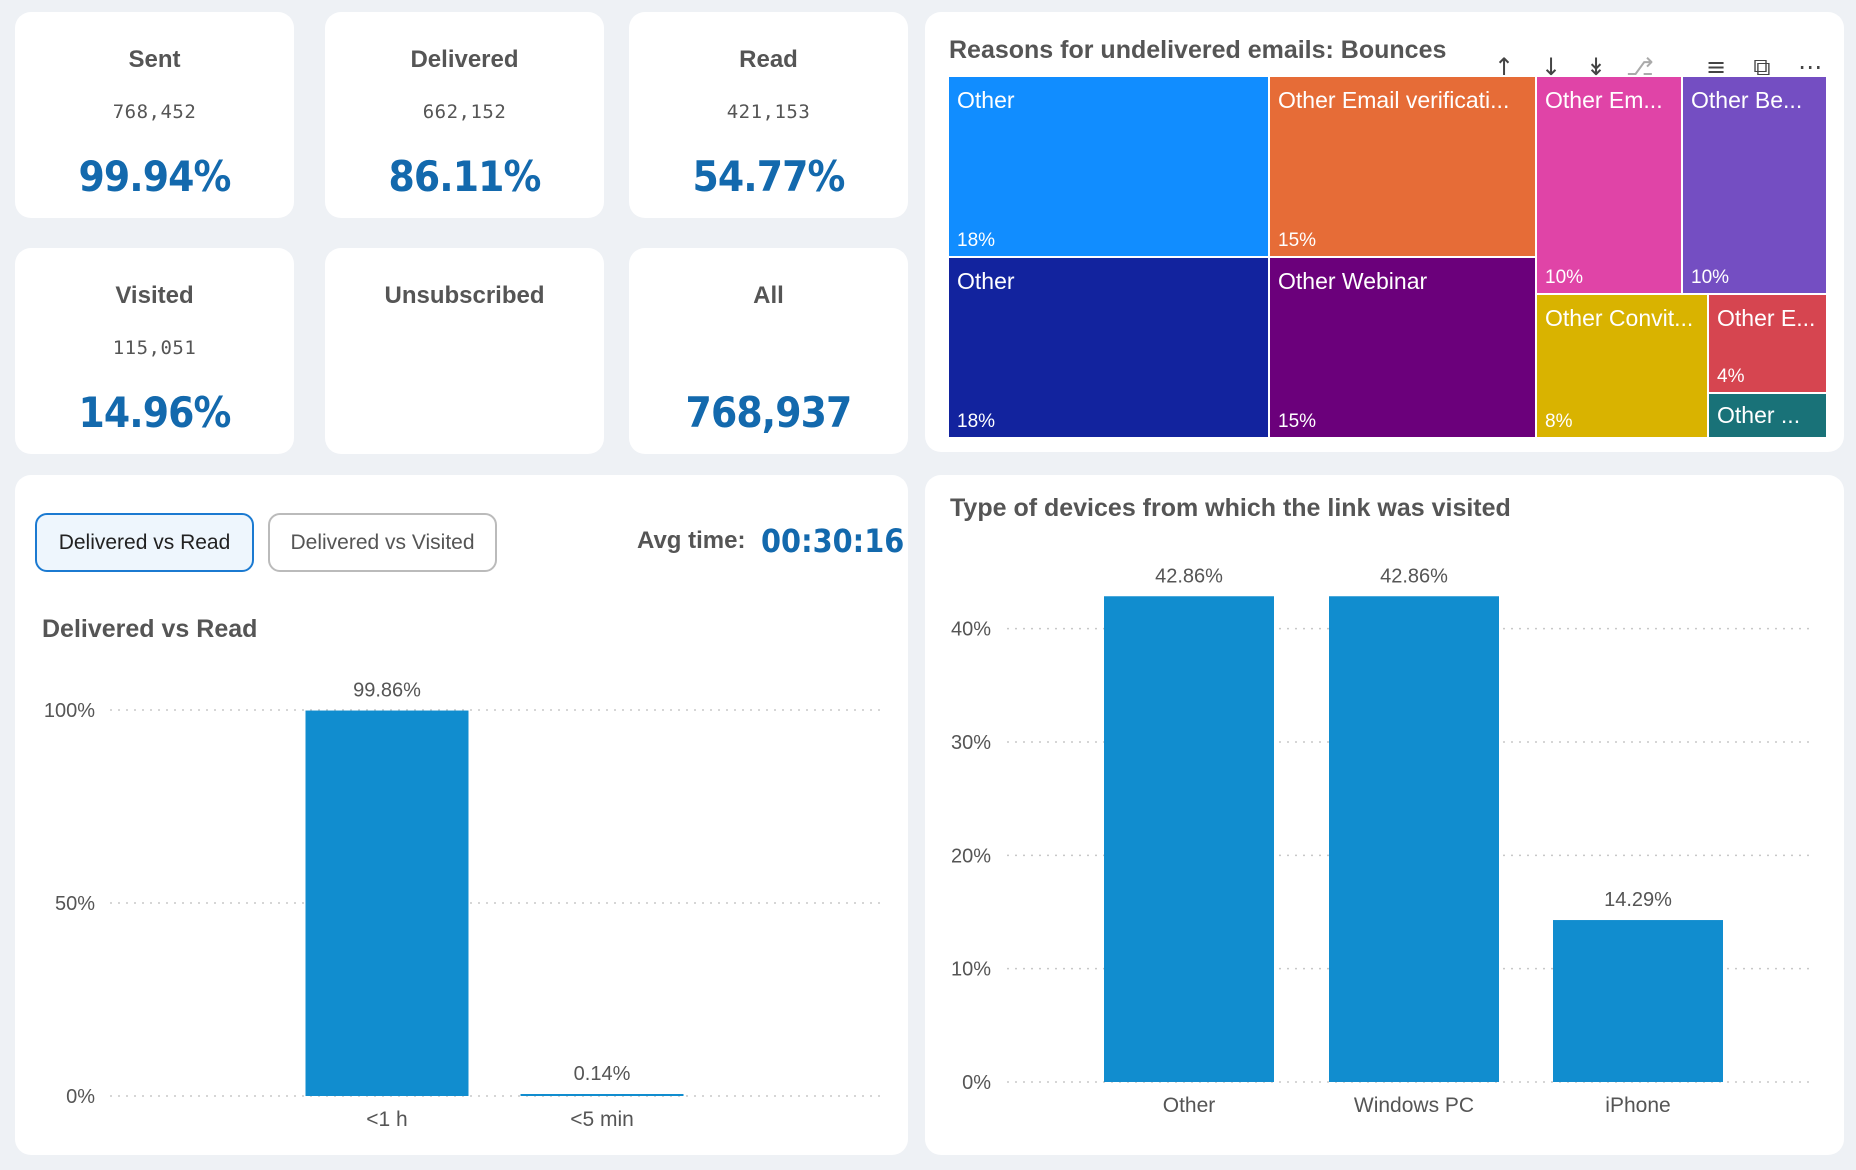  What do you see at coordinates (1414, 1105) in the screenshot?
I see `x-tick-label: Windows PC` at bounding box center [1414, 1105].